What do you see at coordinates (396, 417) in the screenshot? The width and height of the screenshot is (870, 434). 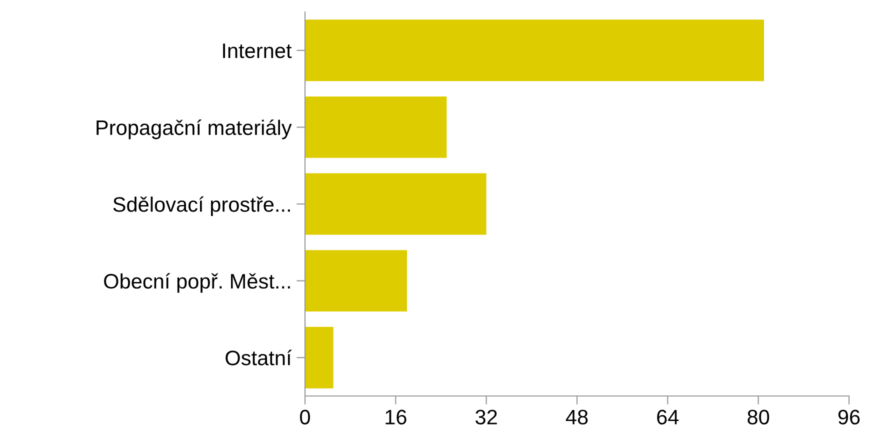 I see `x-tick-label: 16` at bounding box center [396, 417].